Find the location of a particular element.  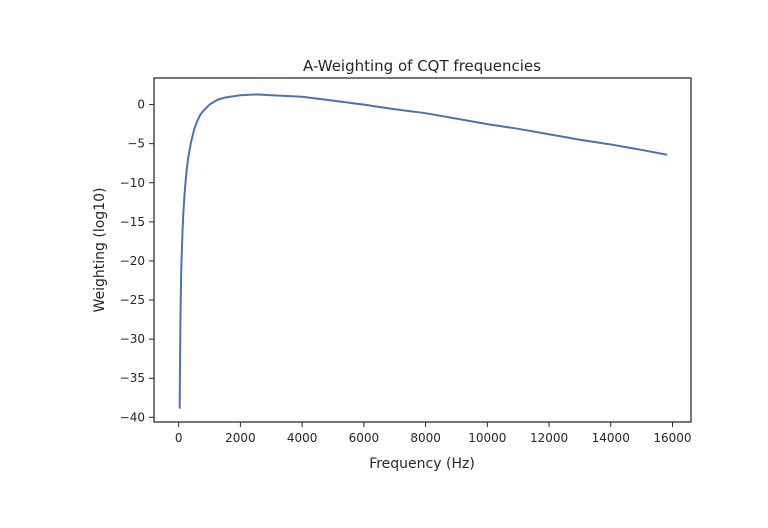

y-tick-label: −15 is located at coordinates (132, 222).